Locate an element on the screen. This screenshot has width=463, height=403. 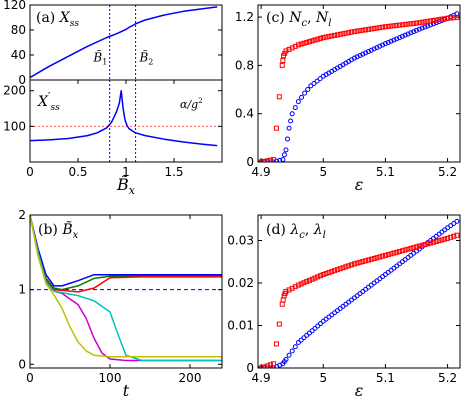
x-axis-label: ε is located at coordinates (359, 390).